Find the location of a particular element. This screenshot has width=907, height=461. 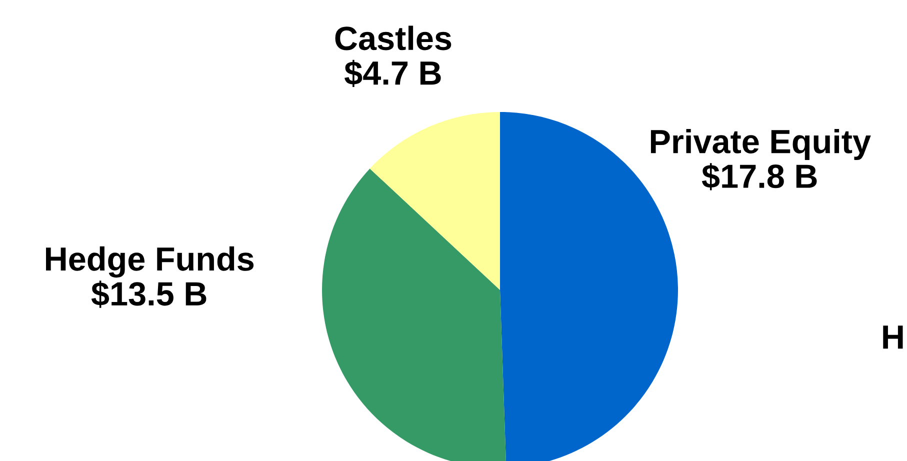

text: H is located at coordinates (893, 337).